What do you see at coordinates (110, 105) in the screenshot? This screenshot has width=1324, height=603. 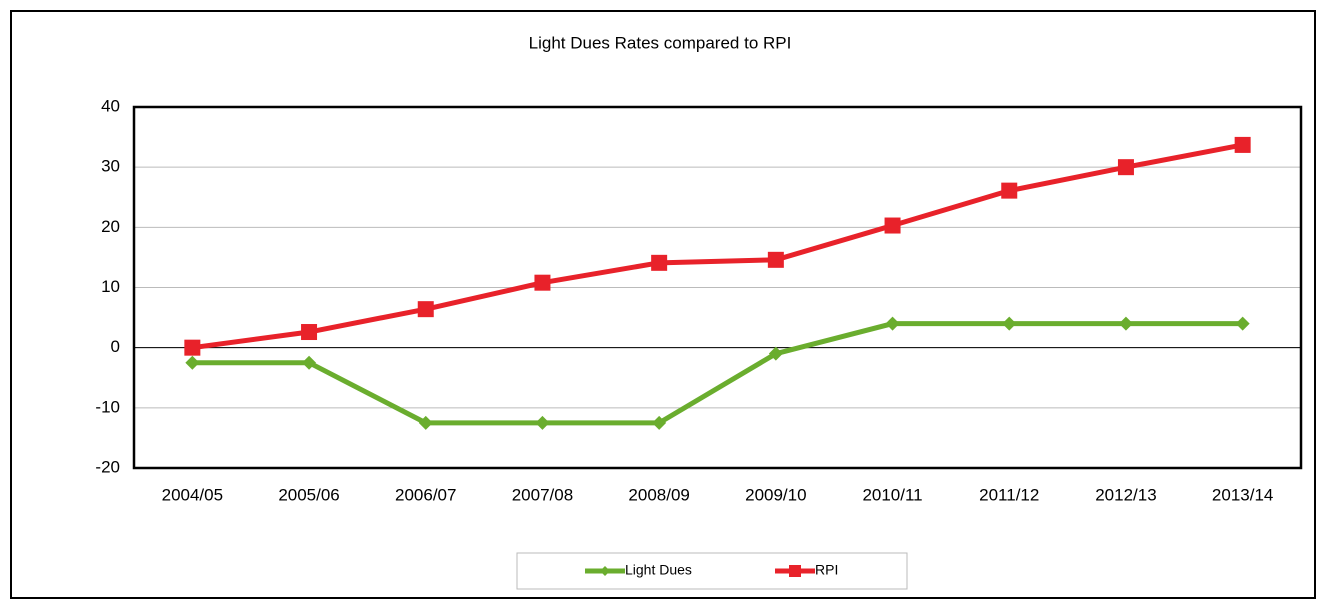 I see `y-tick-label: 40` at bounding box center [110, 105].